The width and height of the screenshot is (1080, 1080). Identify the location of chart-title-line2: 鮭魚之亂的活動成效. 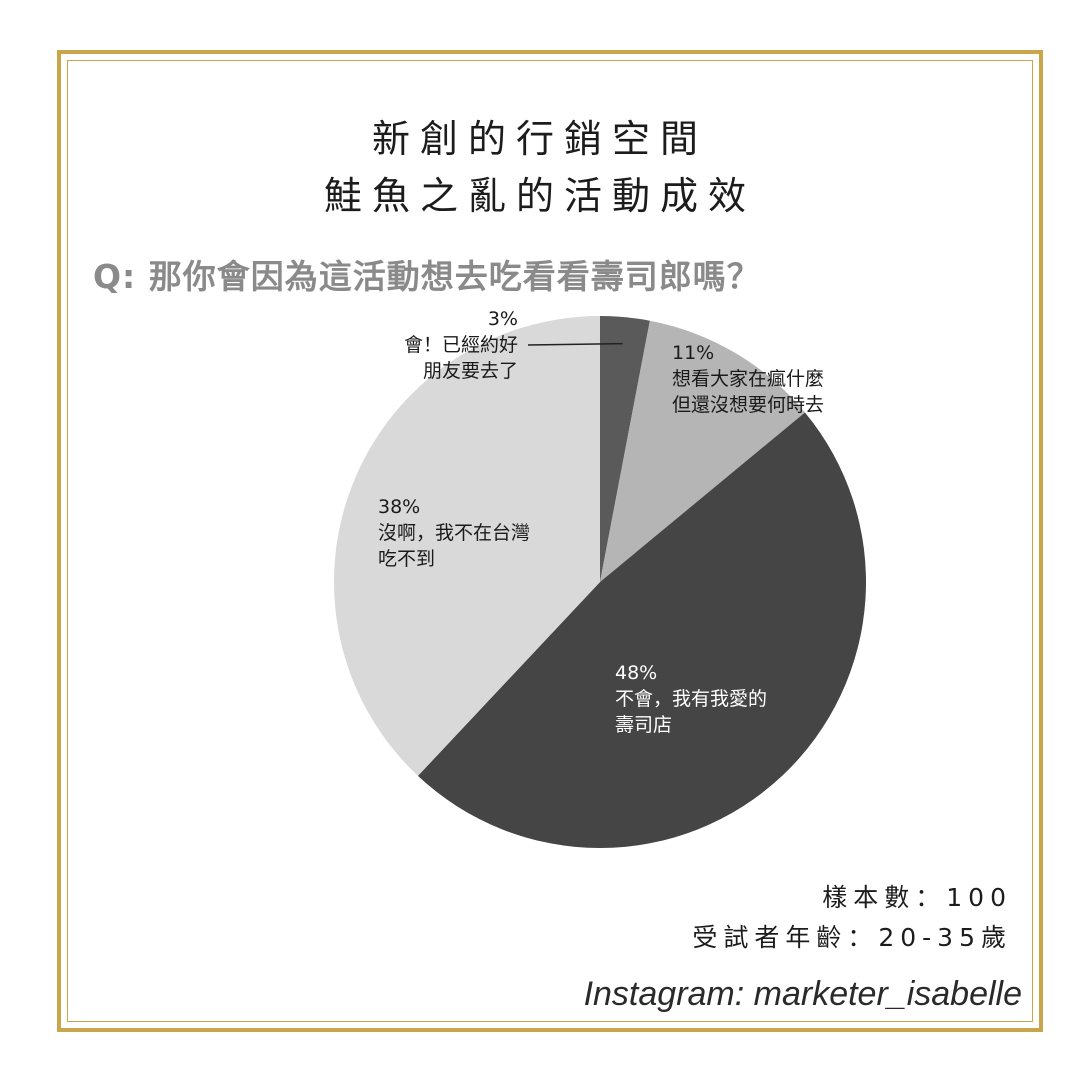
(539, 196).